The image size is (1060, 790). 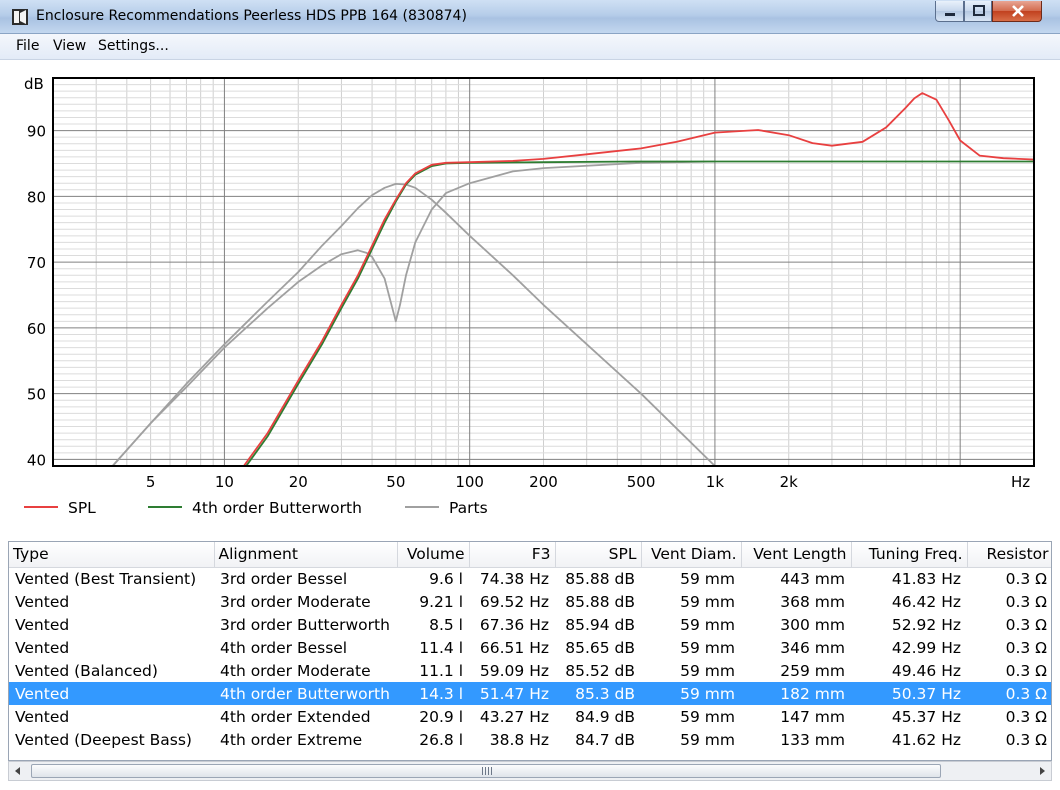 What do you see at coordinates (512, 555) in the screenshot?
I see `column-header: F3` at bounding box center [512, 555].